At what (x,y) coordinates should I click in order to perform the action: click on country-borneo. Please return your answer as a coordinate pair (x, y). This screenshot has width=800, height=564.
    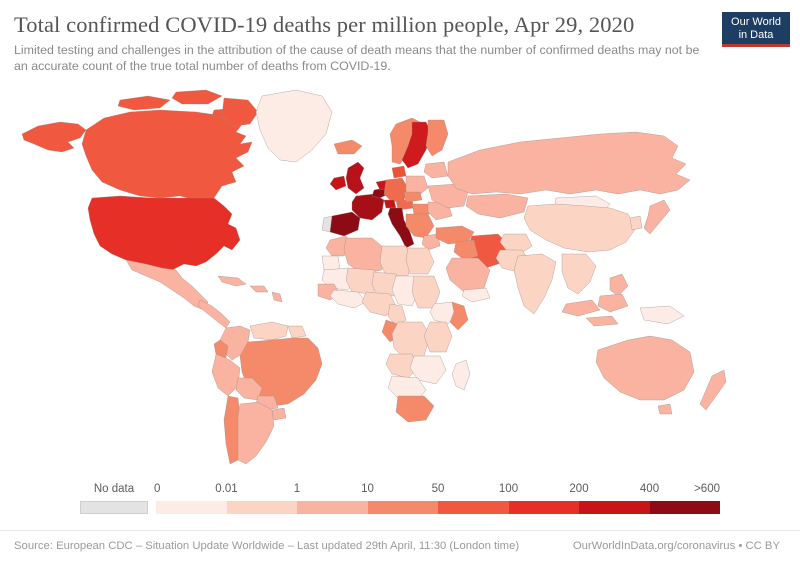
    Looking at the image, I should click on (613, 303).